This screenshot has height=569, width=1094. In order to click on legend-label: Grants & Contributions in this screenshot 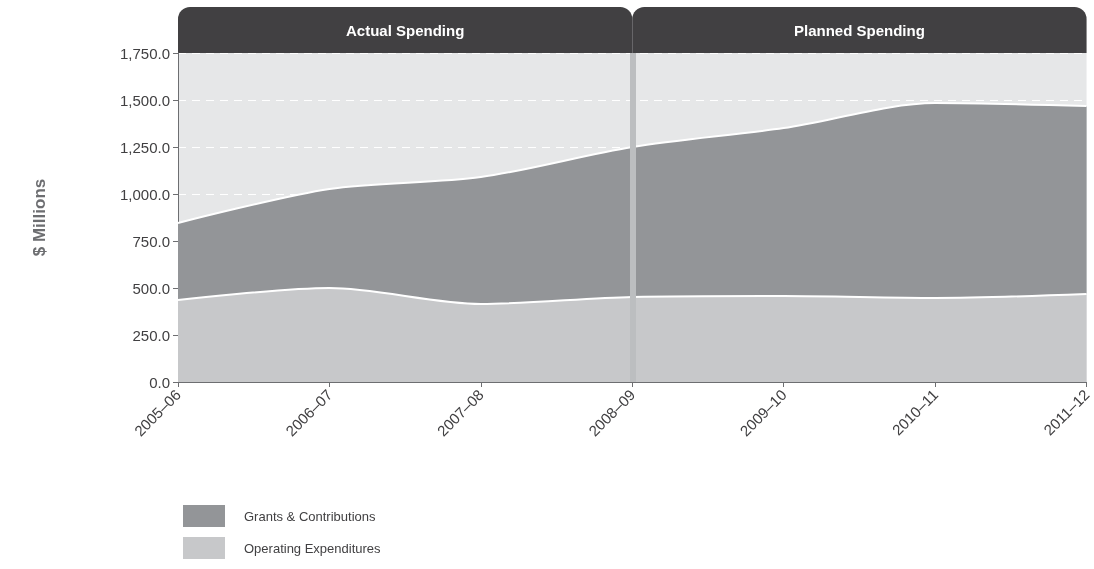, I will do `click(310, 516)`.